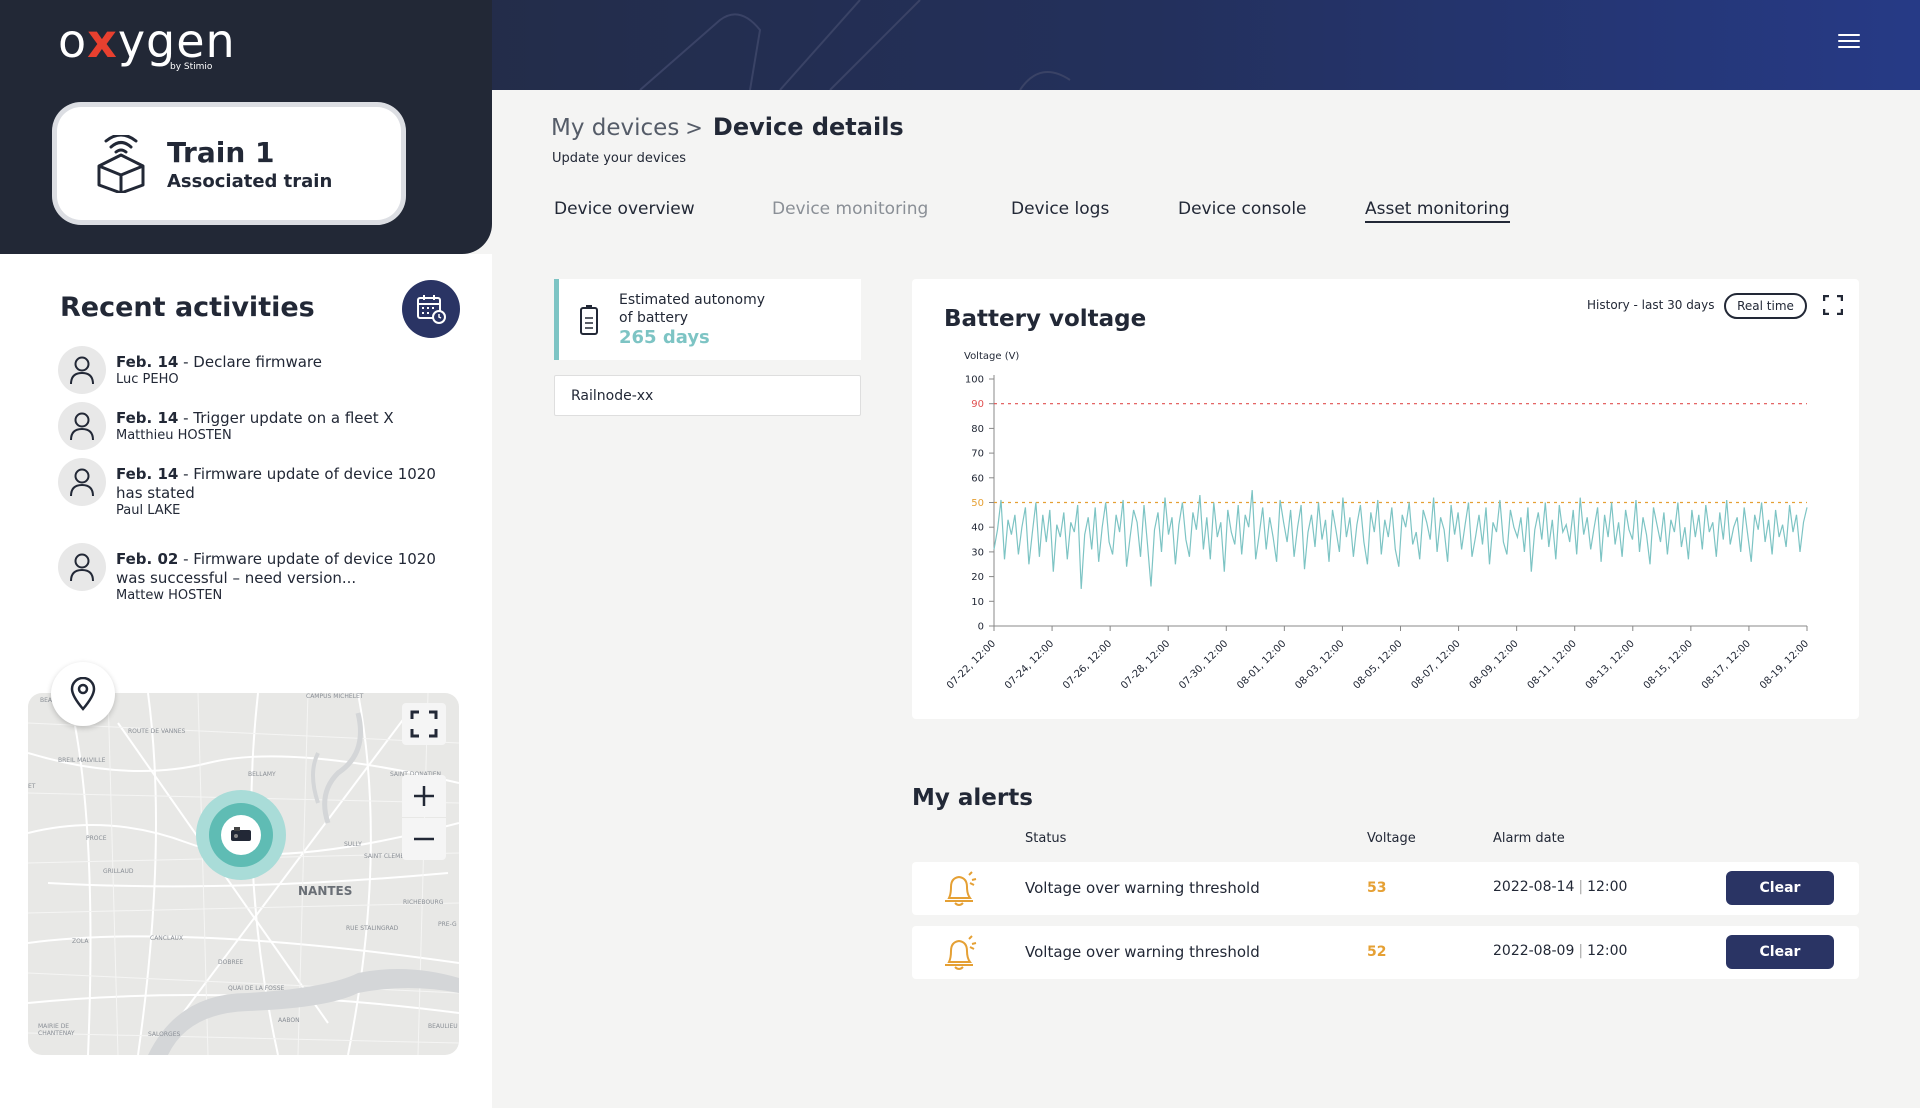 The image size is (1920, 1108). Describe the element at coordinates (1529, 838) in the screenshot. I see `col-header-alarm-date: Alarm date` at that location.